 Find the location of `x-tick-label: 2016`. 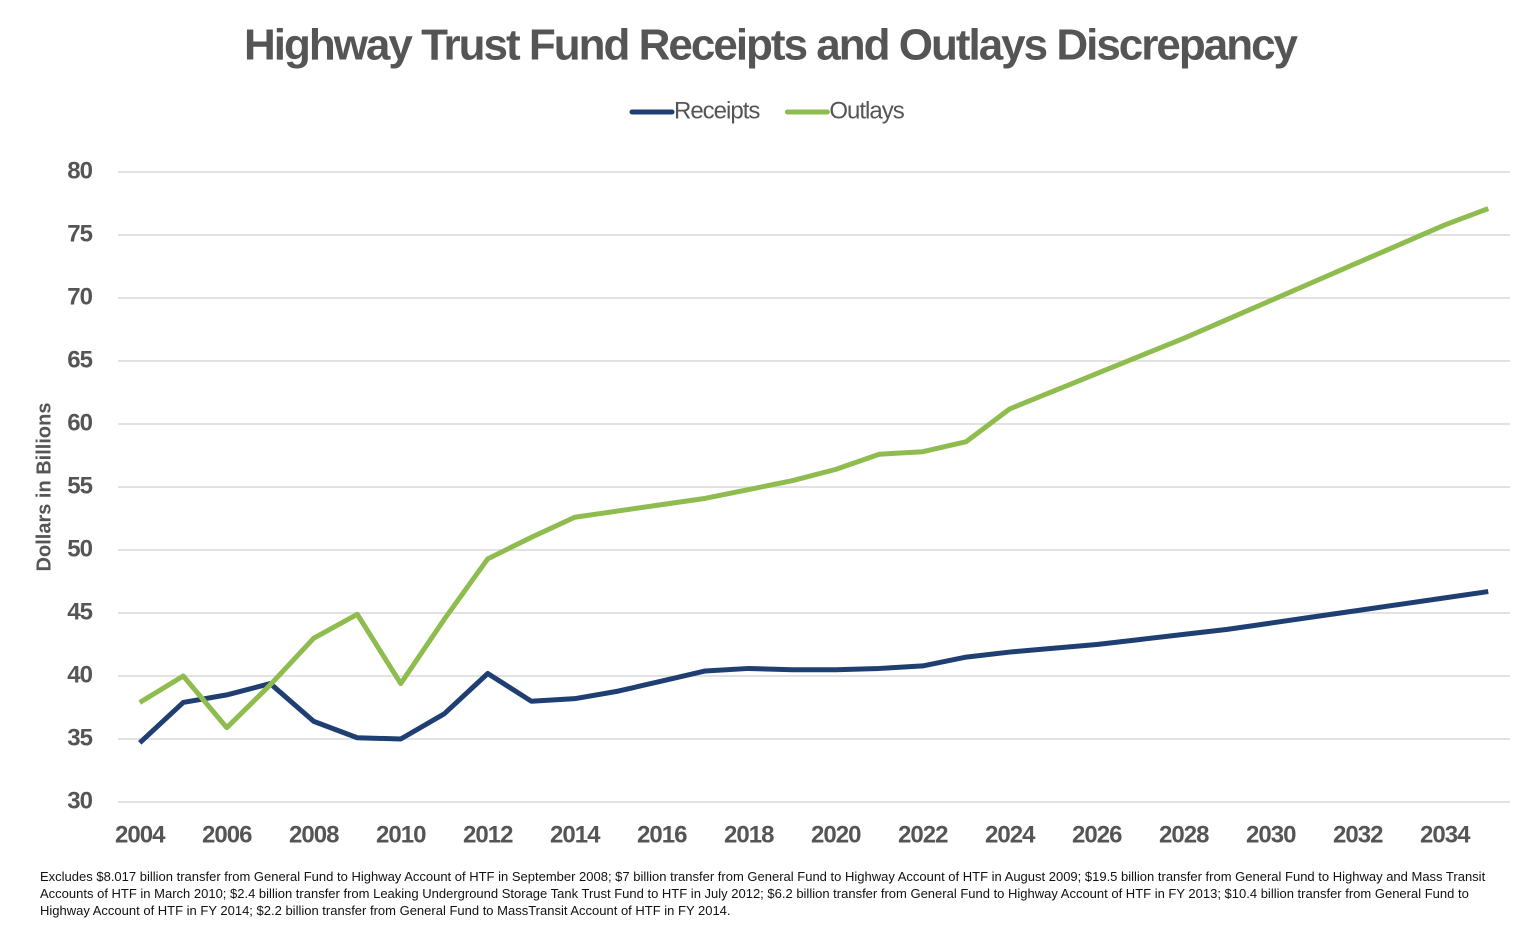

x-tick-label: 2016 is located at coordinates (662, 834).